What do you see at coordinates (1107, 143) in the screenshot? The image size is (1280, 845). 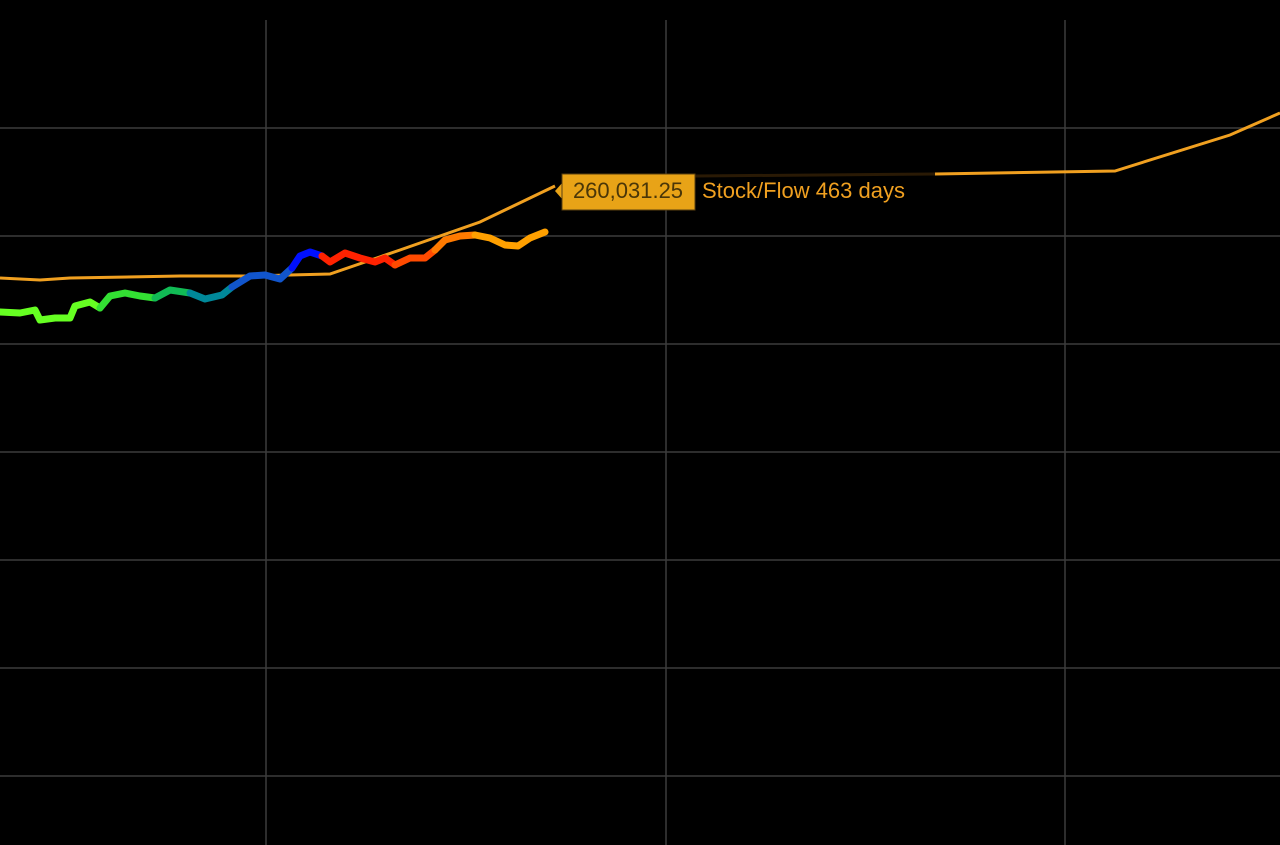 I see `stock-flow-line` at bounding box center [1107, 143].